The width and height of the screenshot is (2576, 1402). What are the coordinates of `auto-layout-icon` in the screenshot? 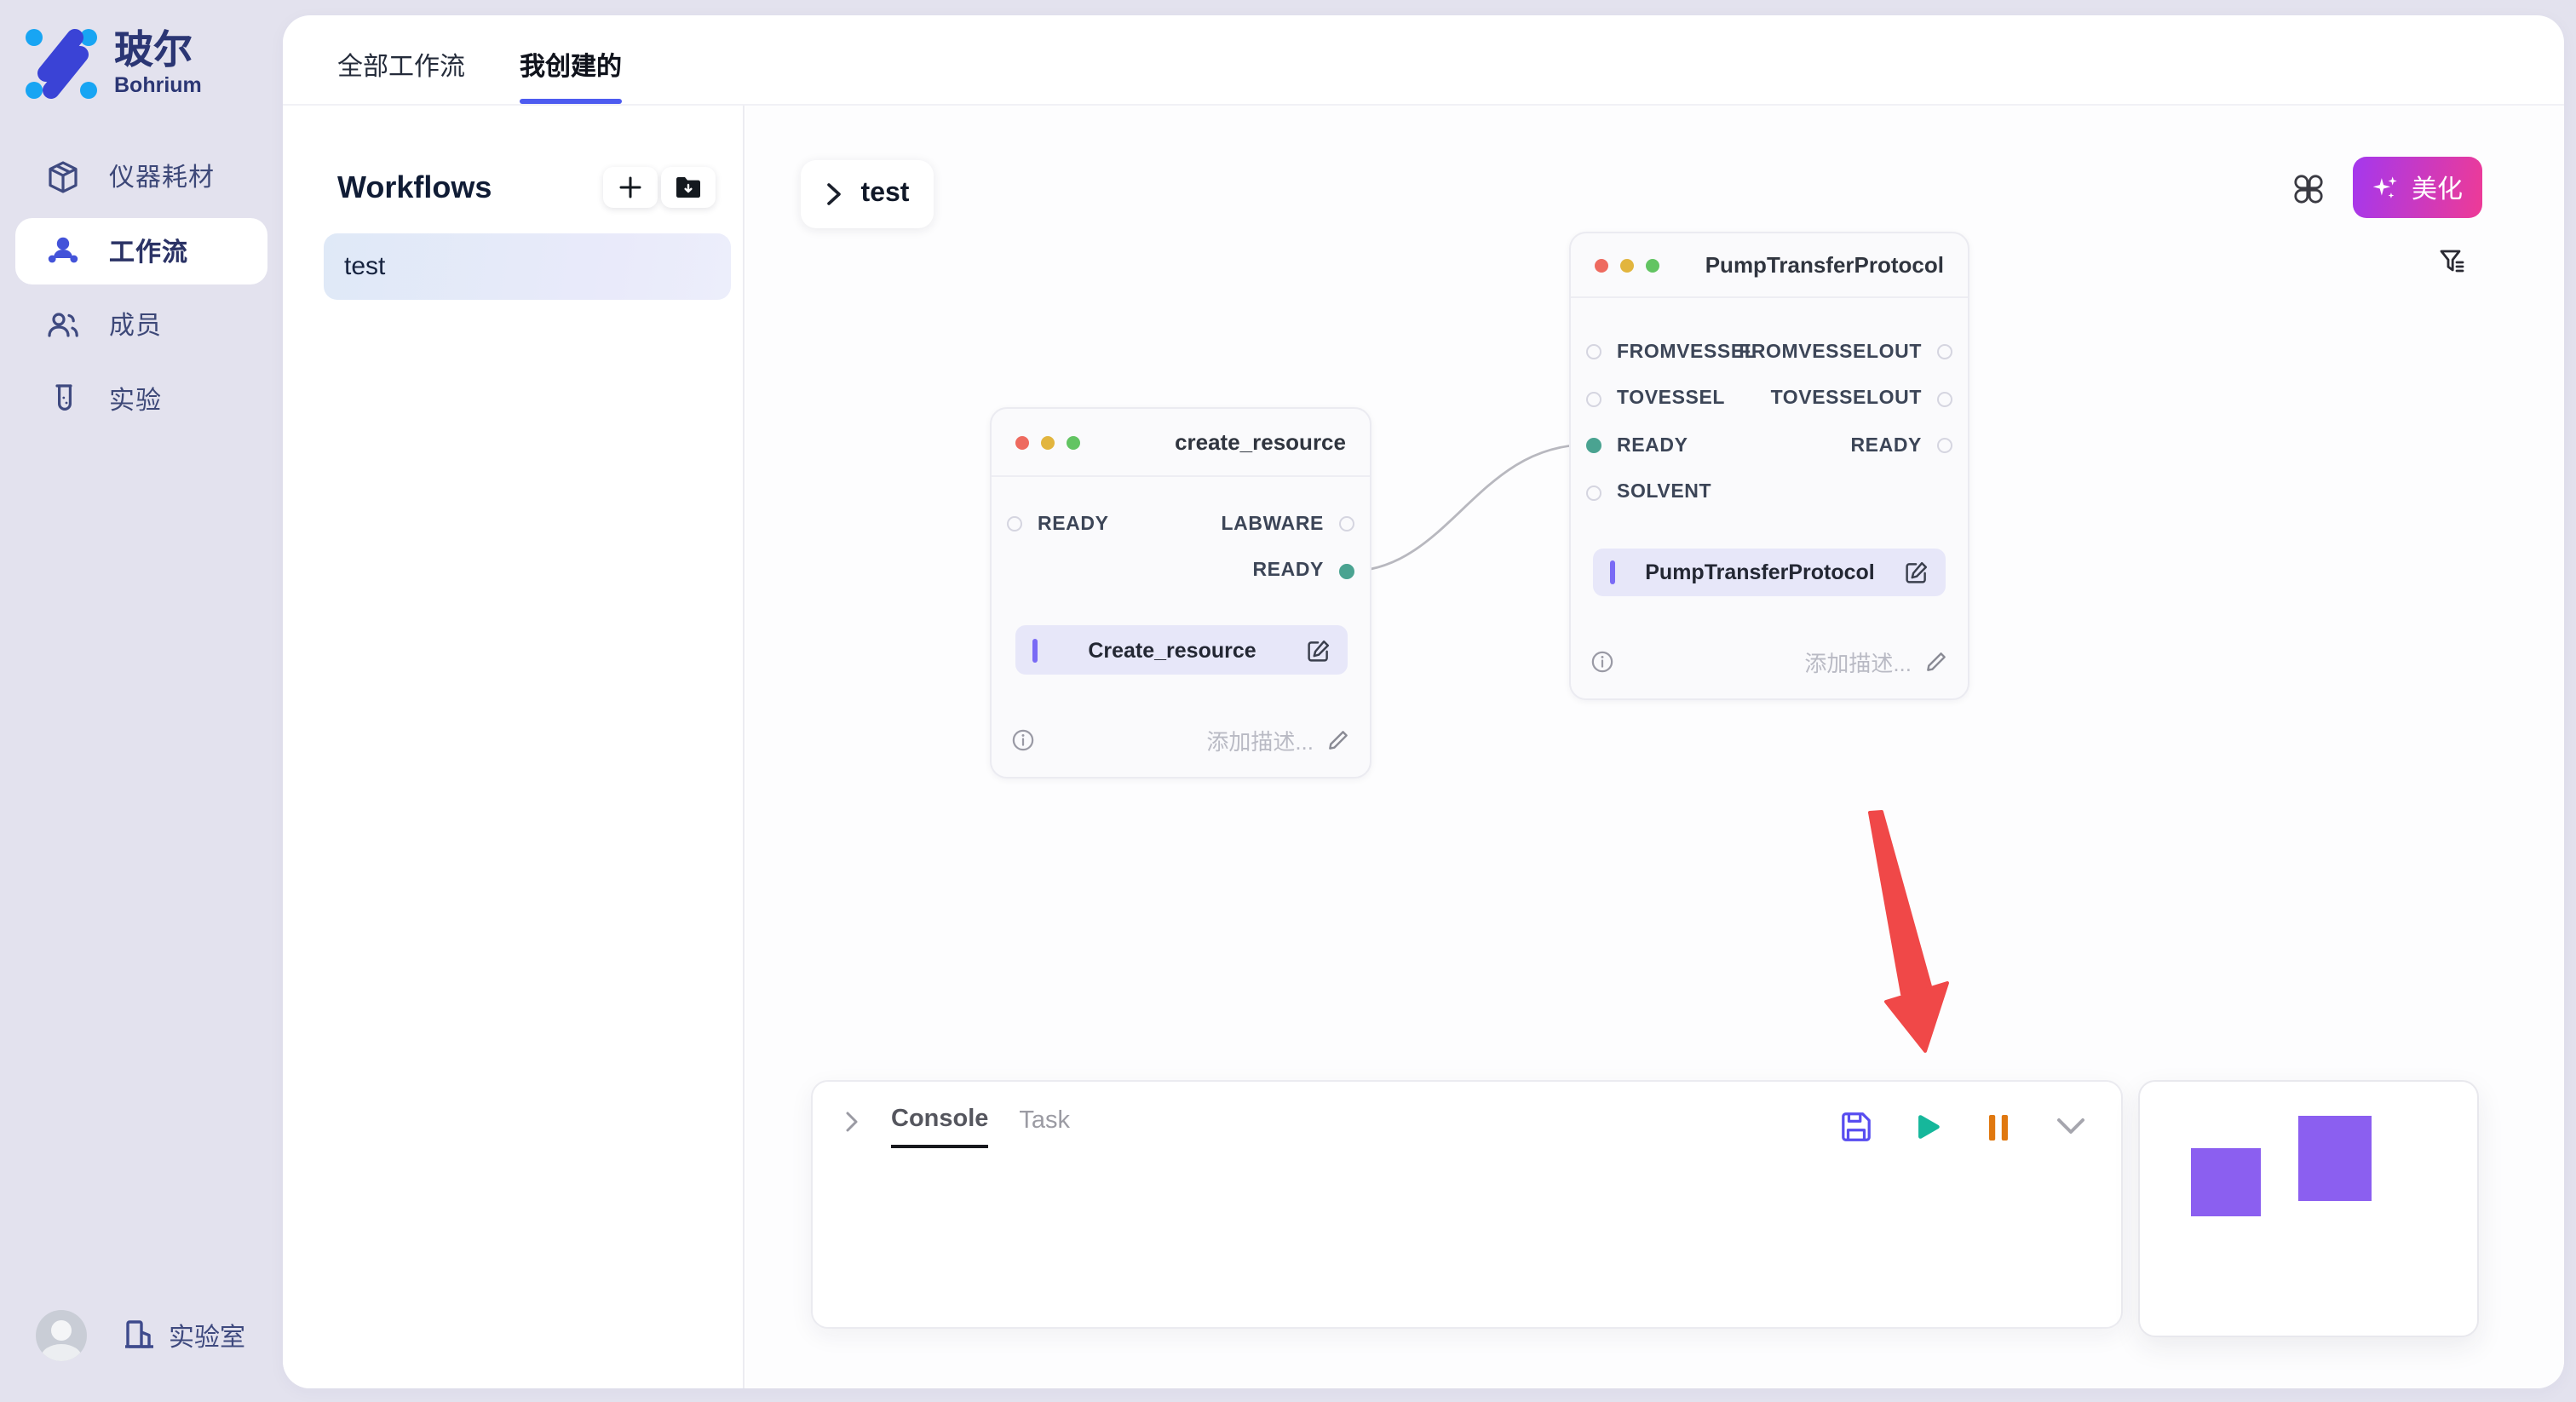 It's located at (2309, 189).